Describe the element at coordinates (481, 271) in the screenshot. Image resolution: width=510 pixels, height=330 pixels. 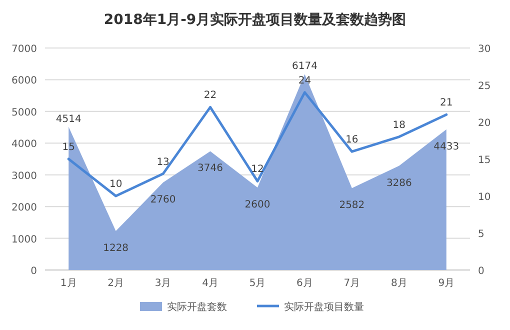
I see `y2-tick-label: 0` at that location.